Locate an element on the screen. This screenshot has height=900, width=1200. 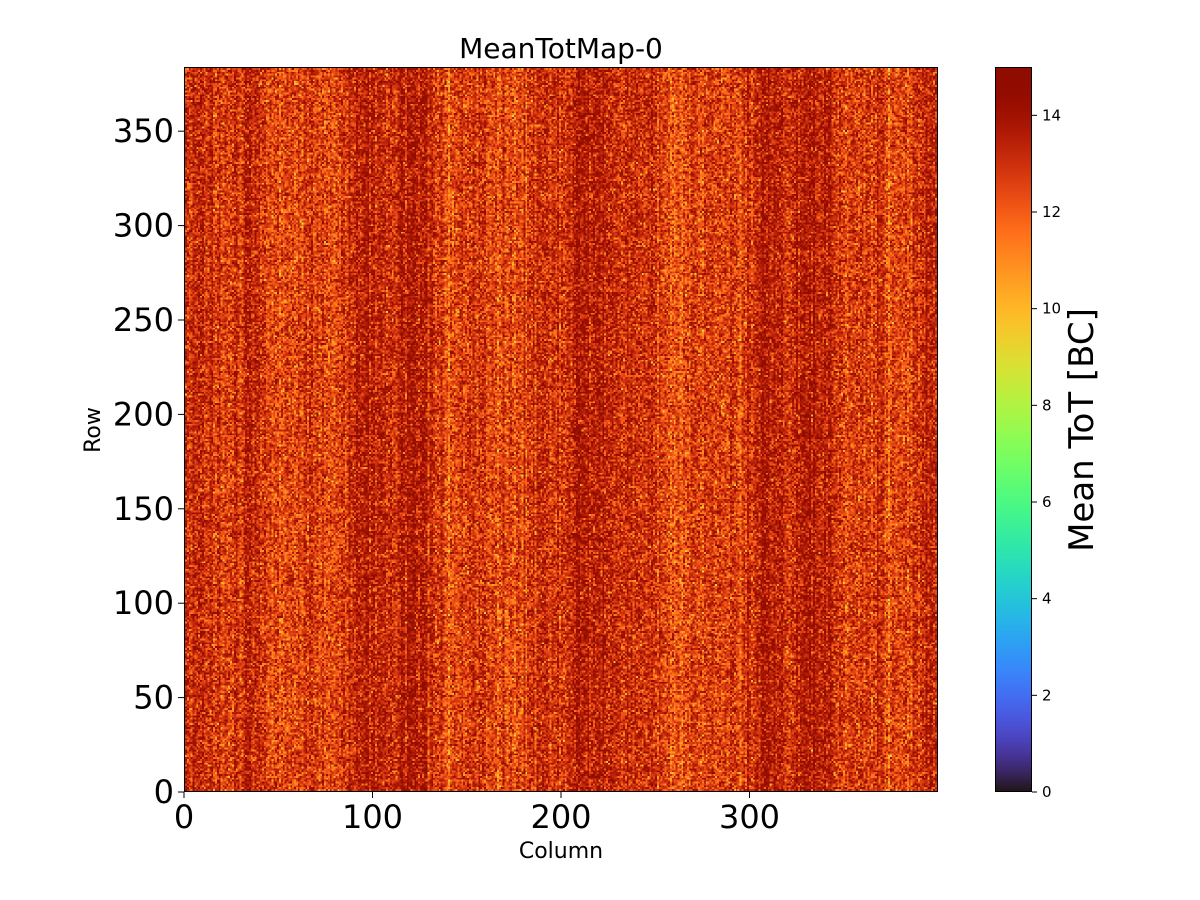
x-tick-label: 100 is located at coordinates (372, 817).